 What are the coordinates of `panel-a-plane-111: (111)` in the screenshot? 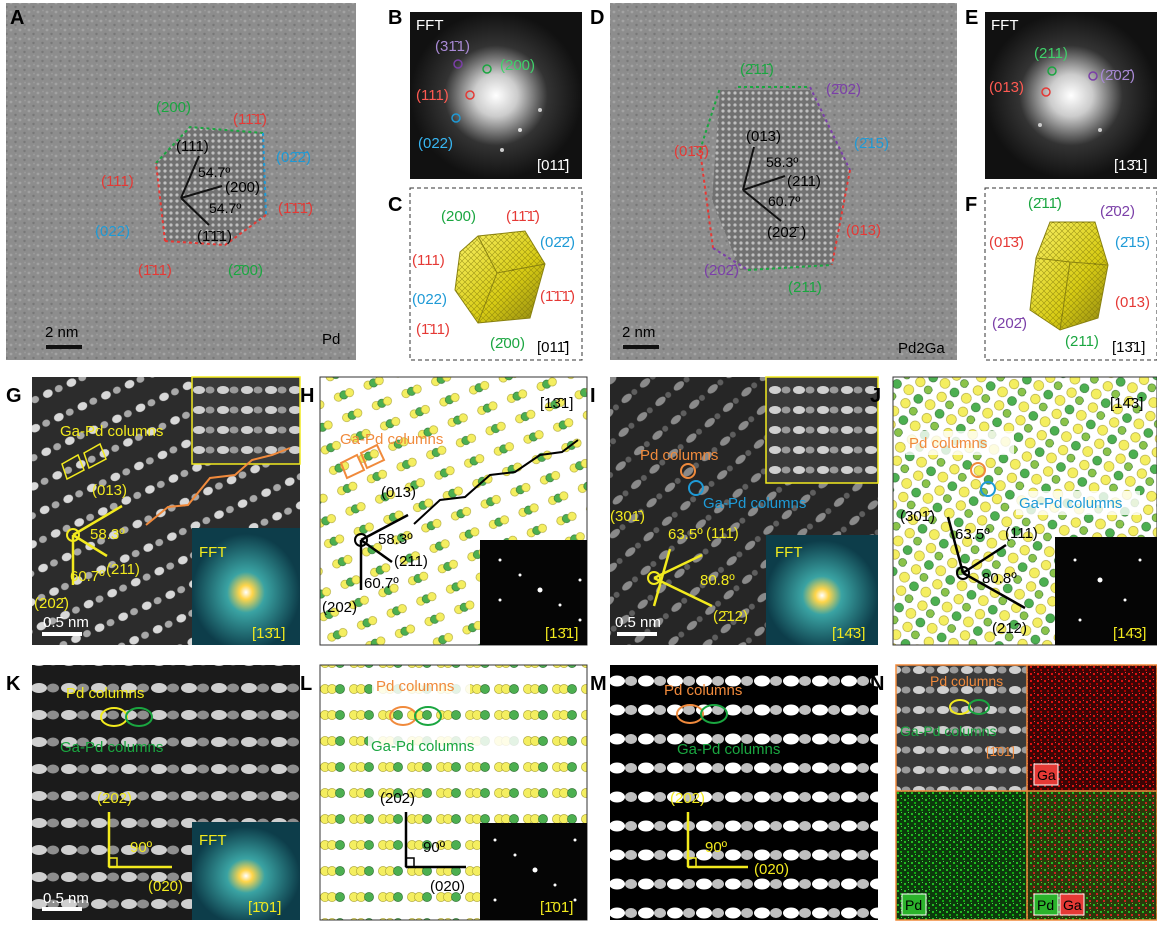 It's located at (192, 146).